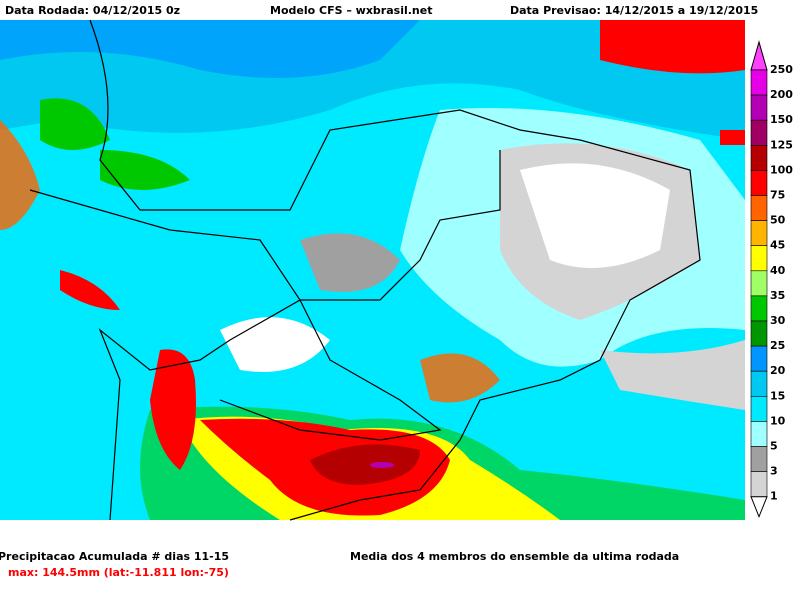 This screenshot has height=600, width=800. I want to click on colorbar-label: 15, so click(777, 395).